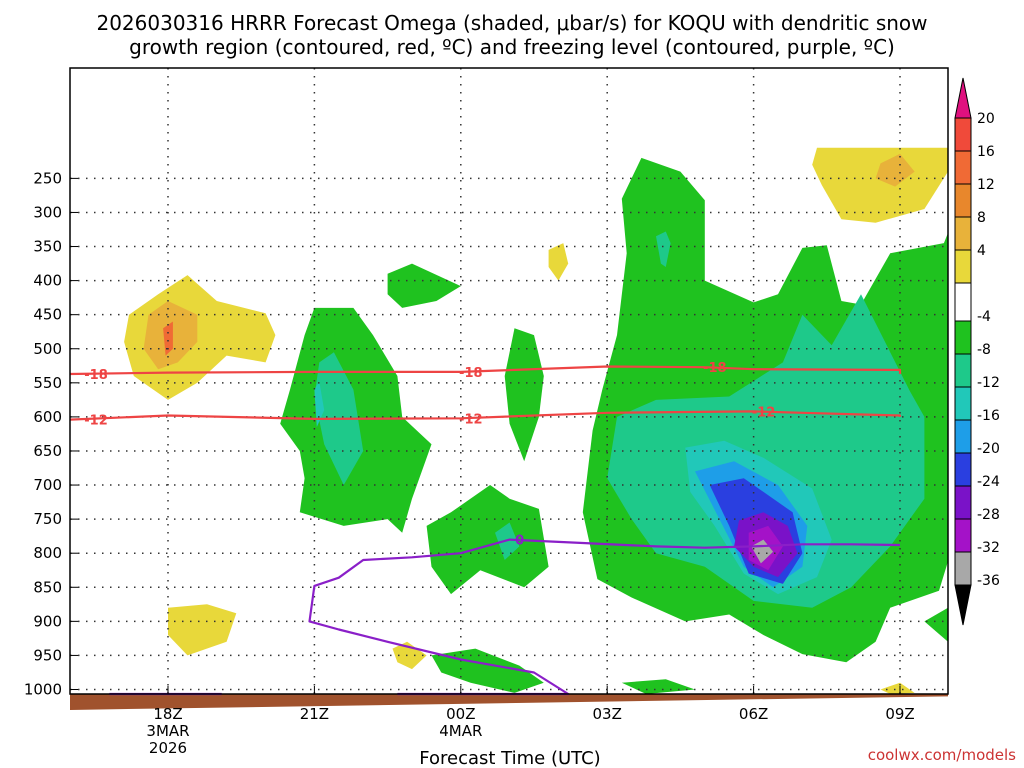 The image size is (1024, 768). I want to click on x-tick-sublabel-18Z: 3MAR, so click(167, 731).